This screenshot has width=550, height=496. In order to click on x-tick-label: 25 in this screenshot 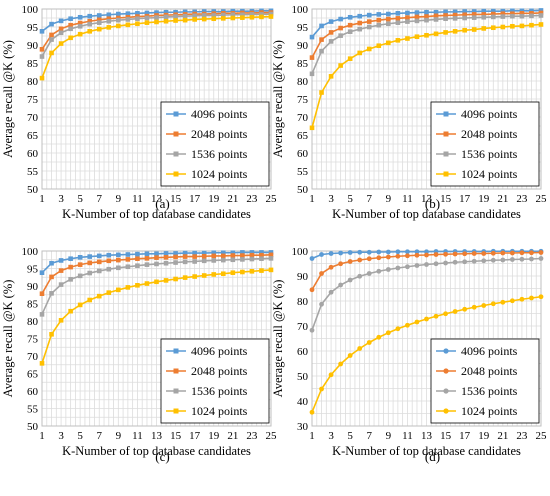, I will do `click(272, 436)`.